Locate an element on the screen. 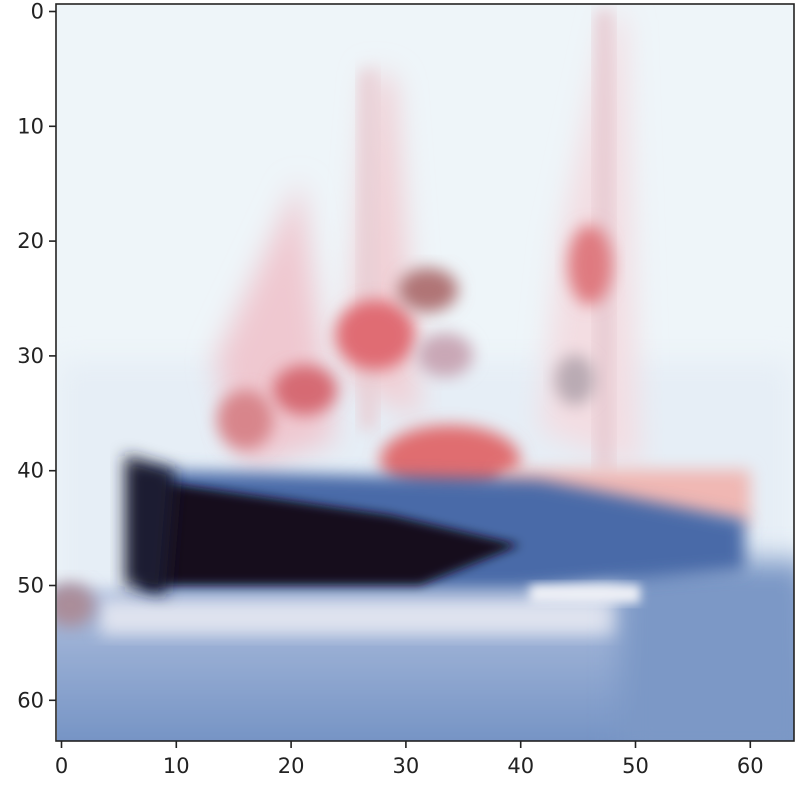  y-tick-label: 40 is located at coordinates (30, 471).